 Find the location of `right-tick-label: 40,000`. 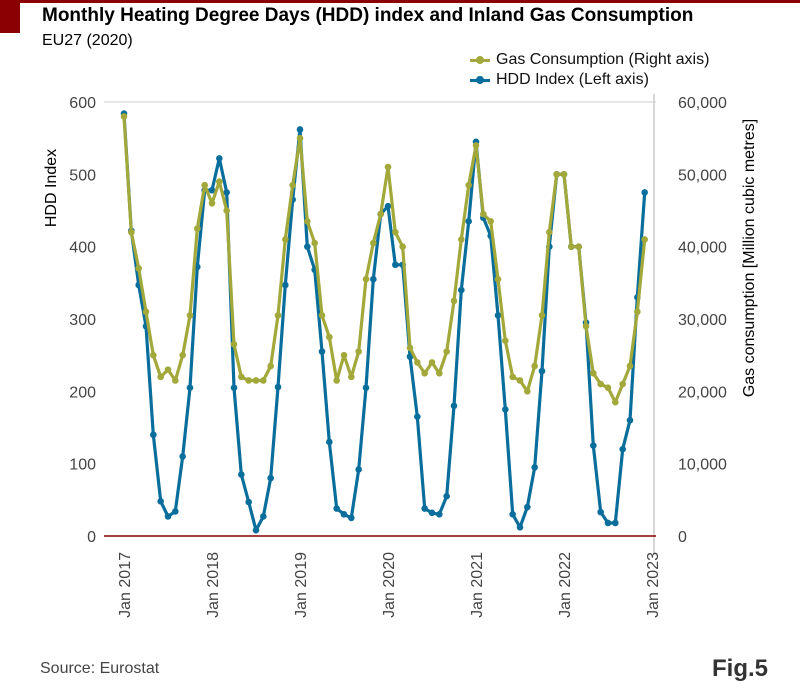

right-tick-label: 40,000 is located at coordinates (702, 248).